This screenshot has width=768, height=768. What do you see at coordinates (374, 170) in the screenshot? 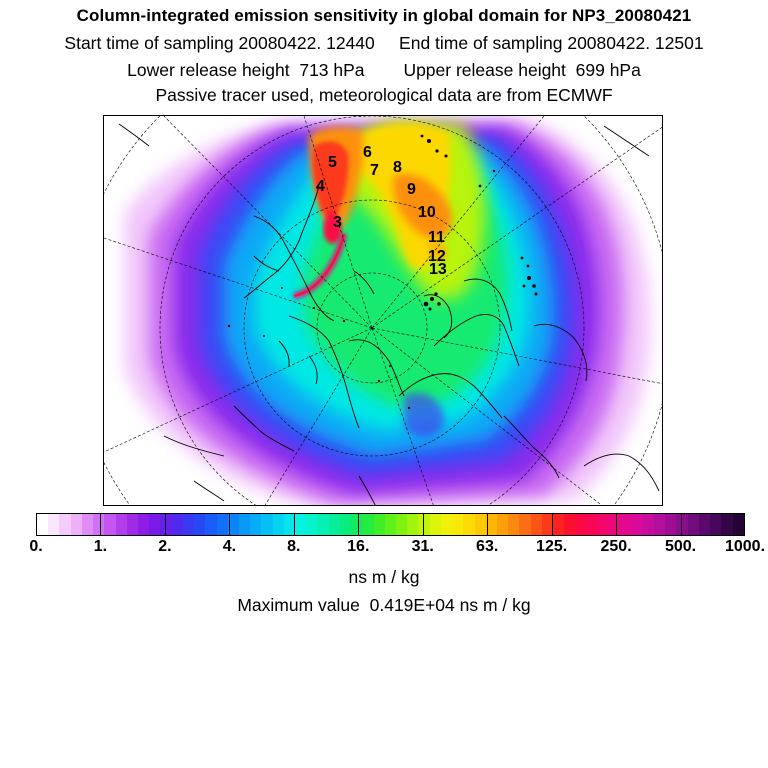
I see `trajectory-marker-7: 7` at bounding box center [374, 170].